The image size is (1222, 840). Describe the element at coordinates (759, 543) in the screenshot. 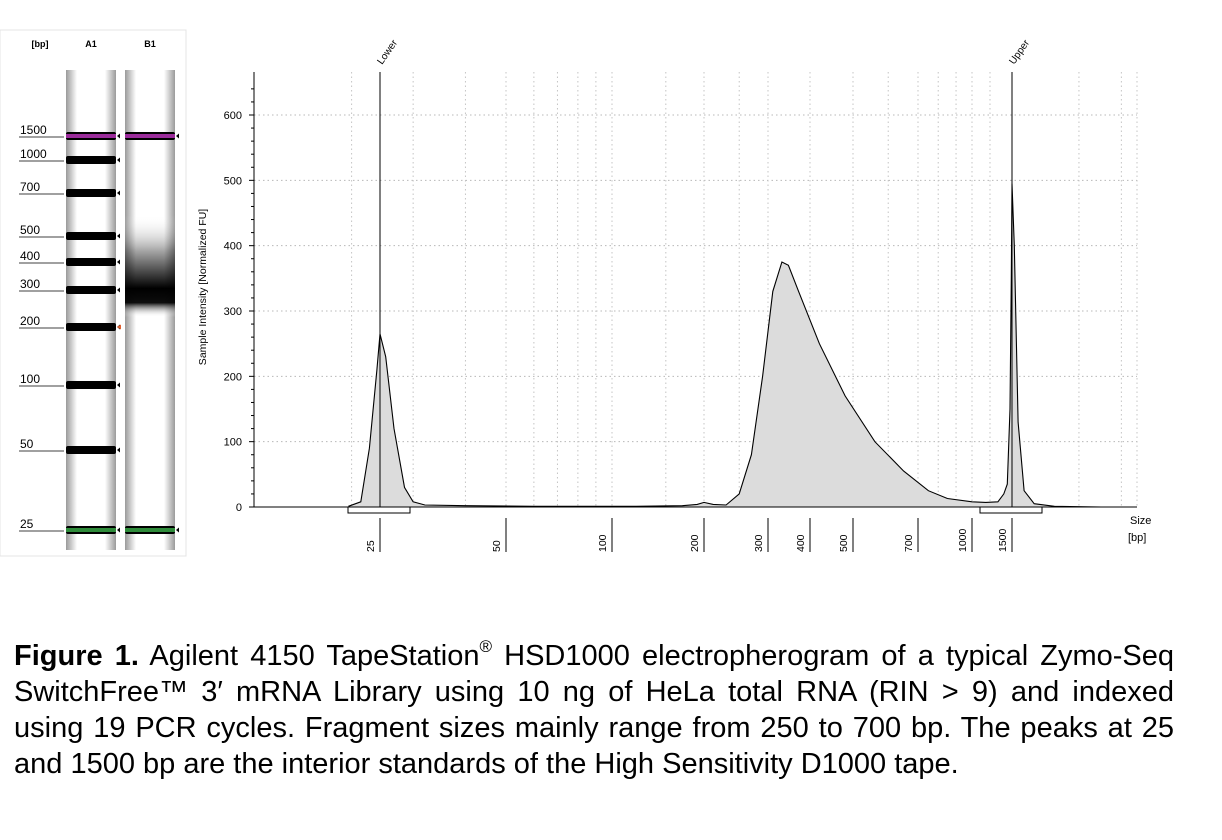

I see `x-tick-label: 300` at that location.